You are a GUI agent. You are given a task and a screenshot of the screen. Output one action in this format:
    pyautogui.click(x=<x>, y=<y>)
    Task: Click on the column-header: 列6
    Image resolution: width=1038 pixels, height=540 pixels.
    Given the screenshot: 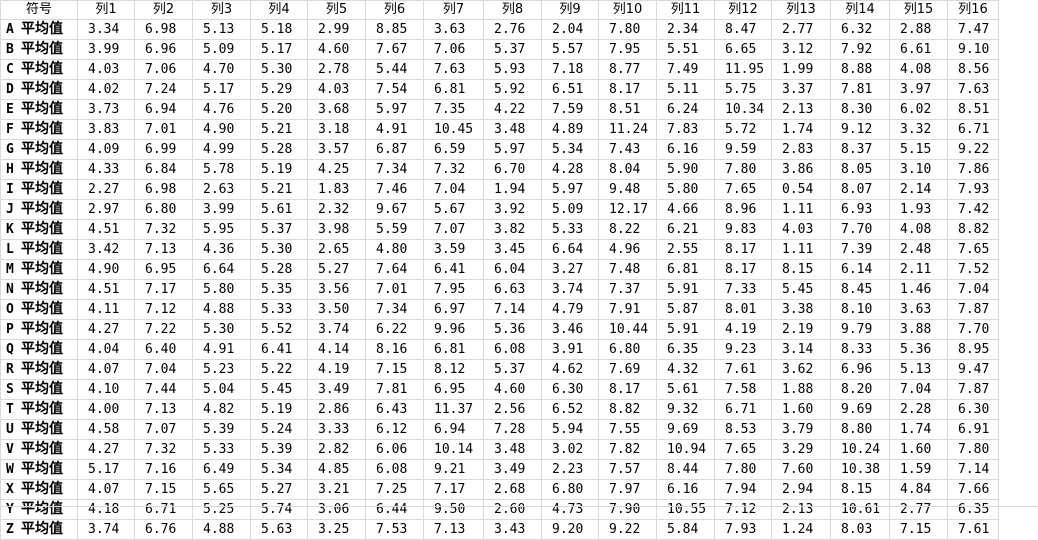 What is the action you would take?
    pyautogui.click(x=394, y=10)
    